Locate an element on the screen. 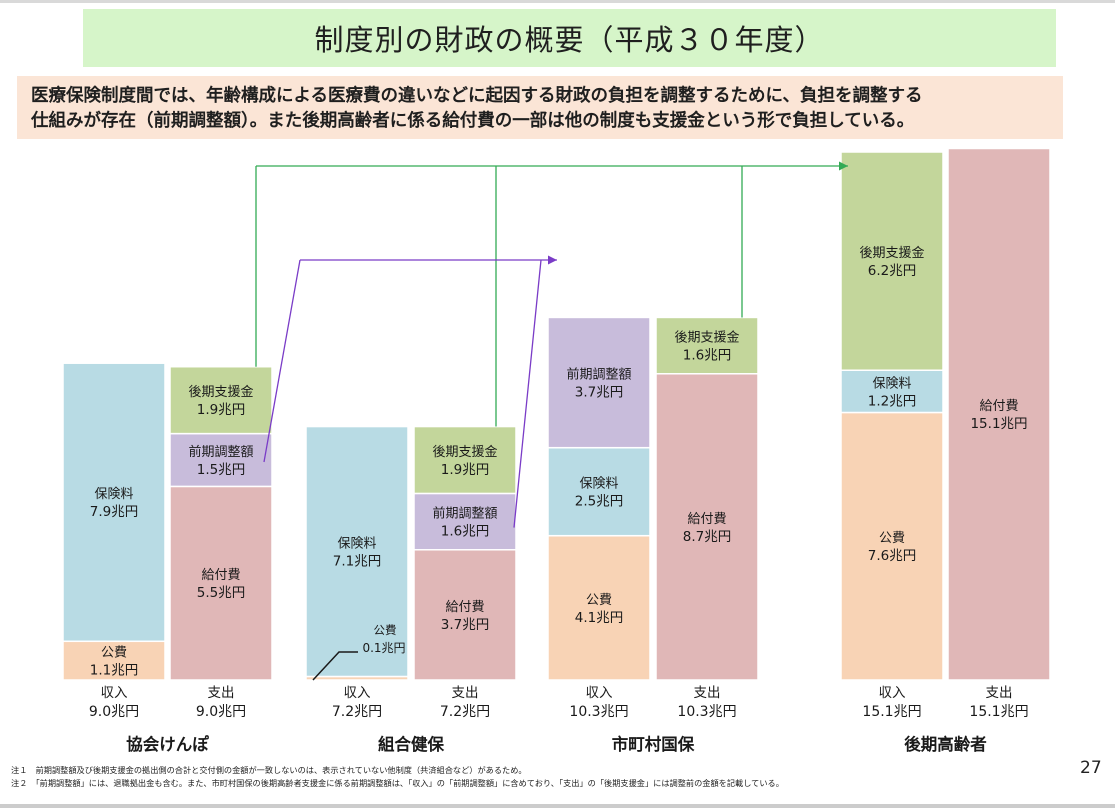  segment-name-3-1-0: 給付費 is located at coordinates (998, 406).